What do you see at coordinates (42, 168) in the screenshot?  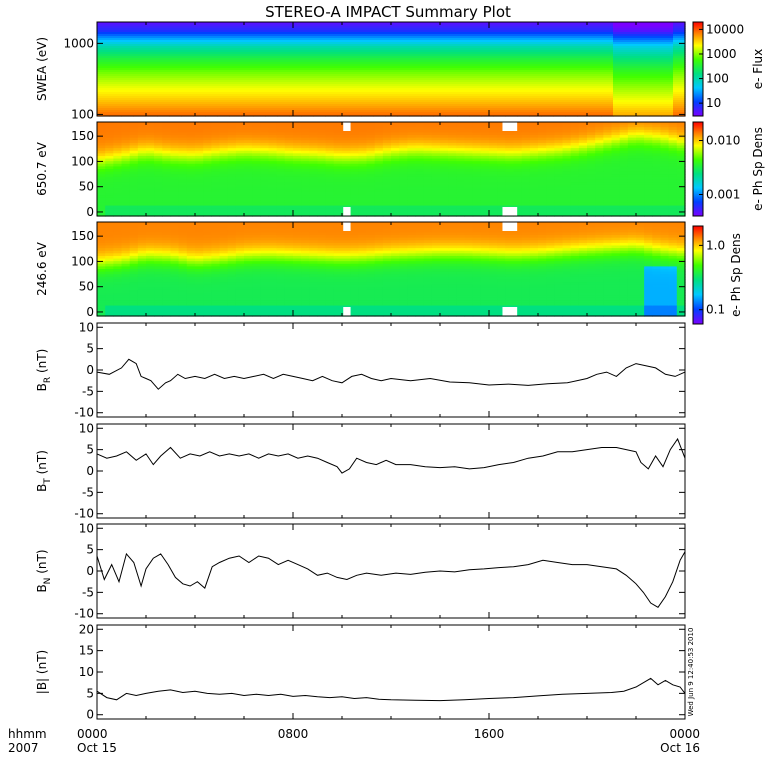 I see `pad650-ylabel: 650.7 eV` at bounding box center [42, 168].